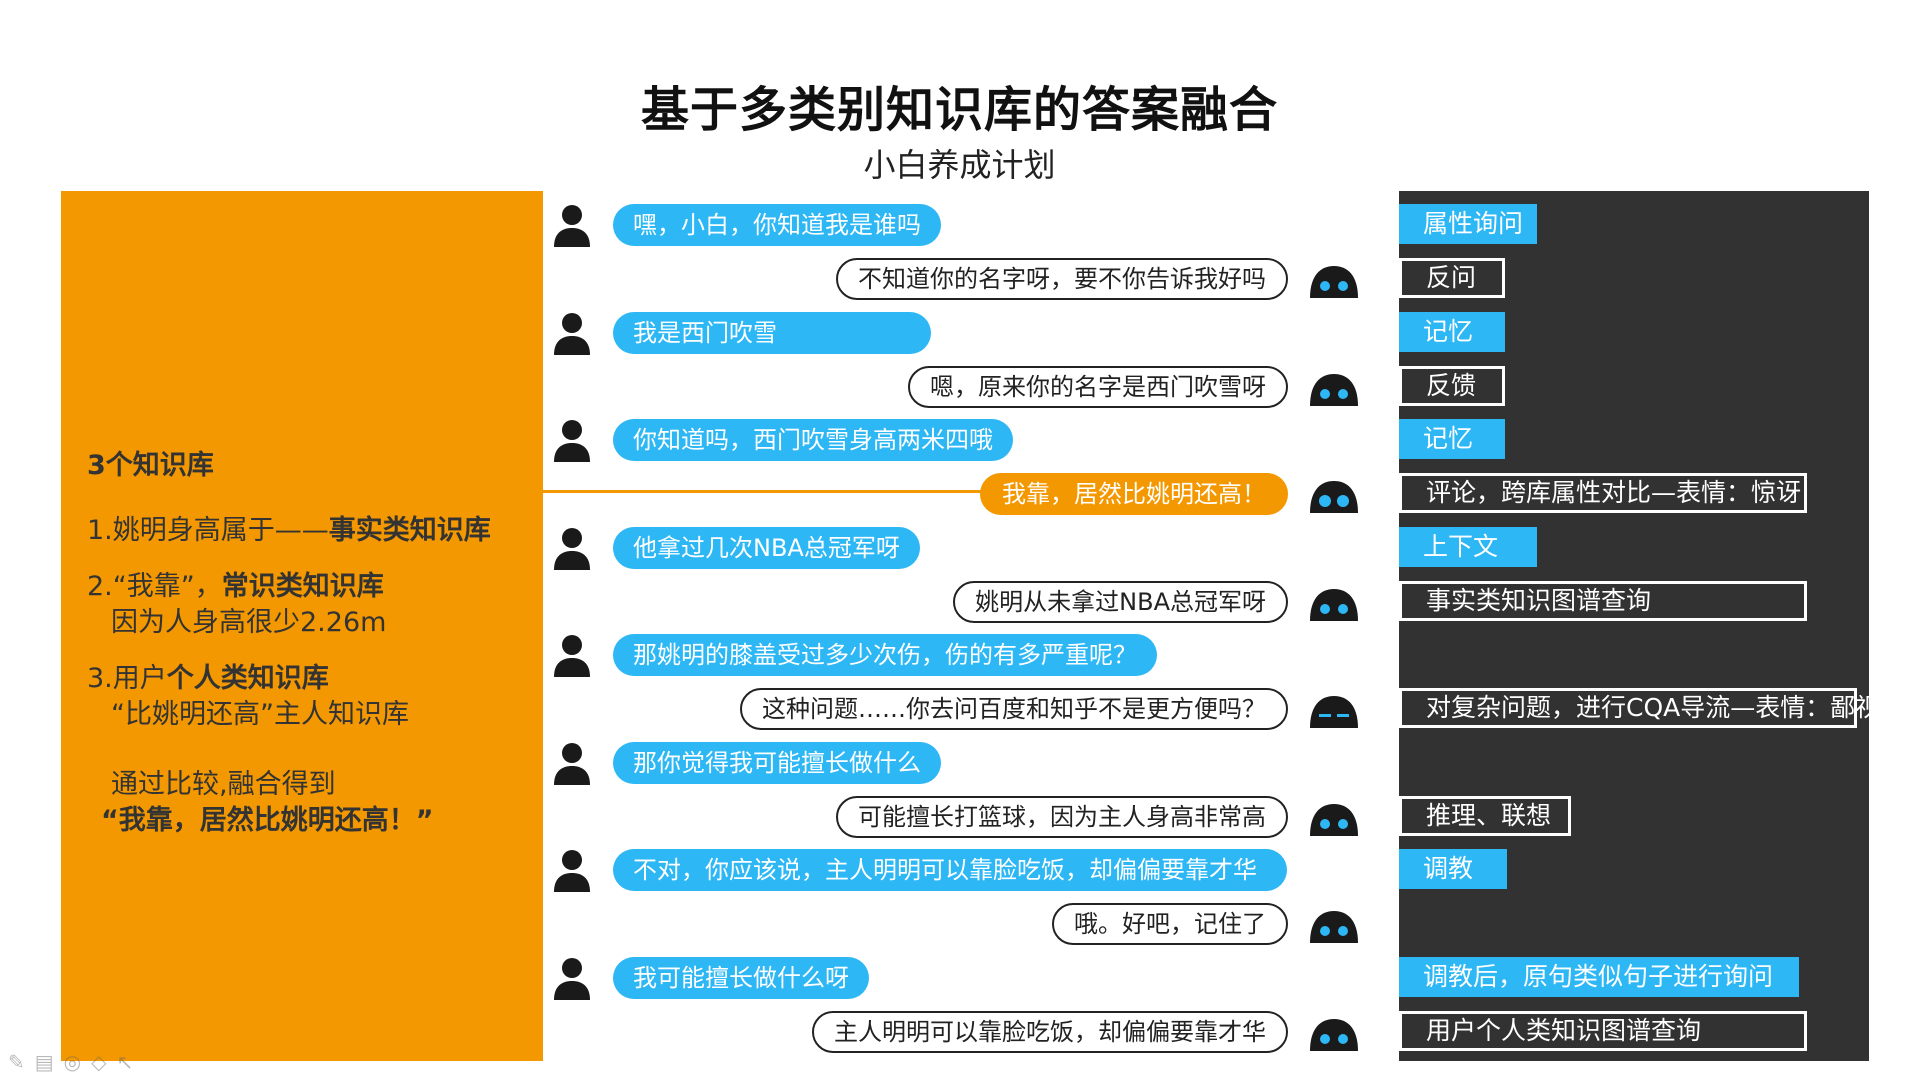 The image size is (1919, 1079). What do you see at coordinates (1050, 1032) in the screenshot?
I see `bot-message-8: 主人明明可以靠脸吃饭，却偏偏要靠才华` at bounding box center [1050, 1032].